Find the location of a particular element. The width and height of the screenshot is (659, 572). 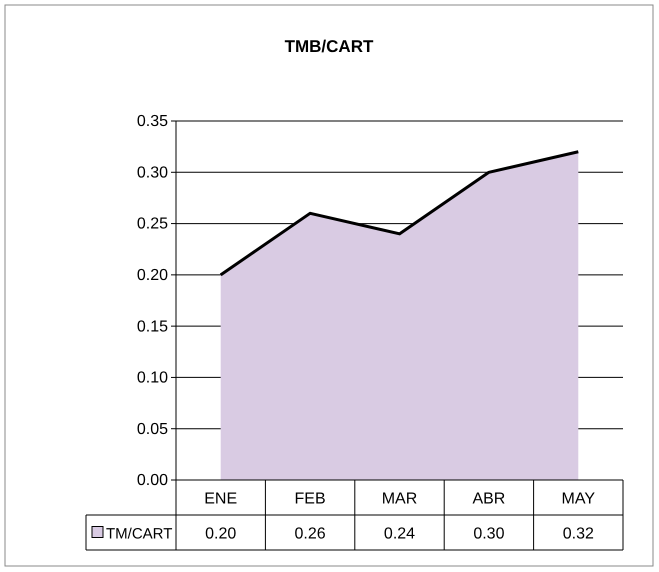

x-tick-label: ABR is located at coordinates (489, 499).